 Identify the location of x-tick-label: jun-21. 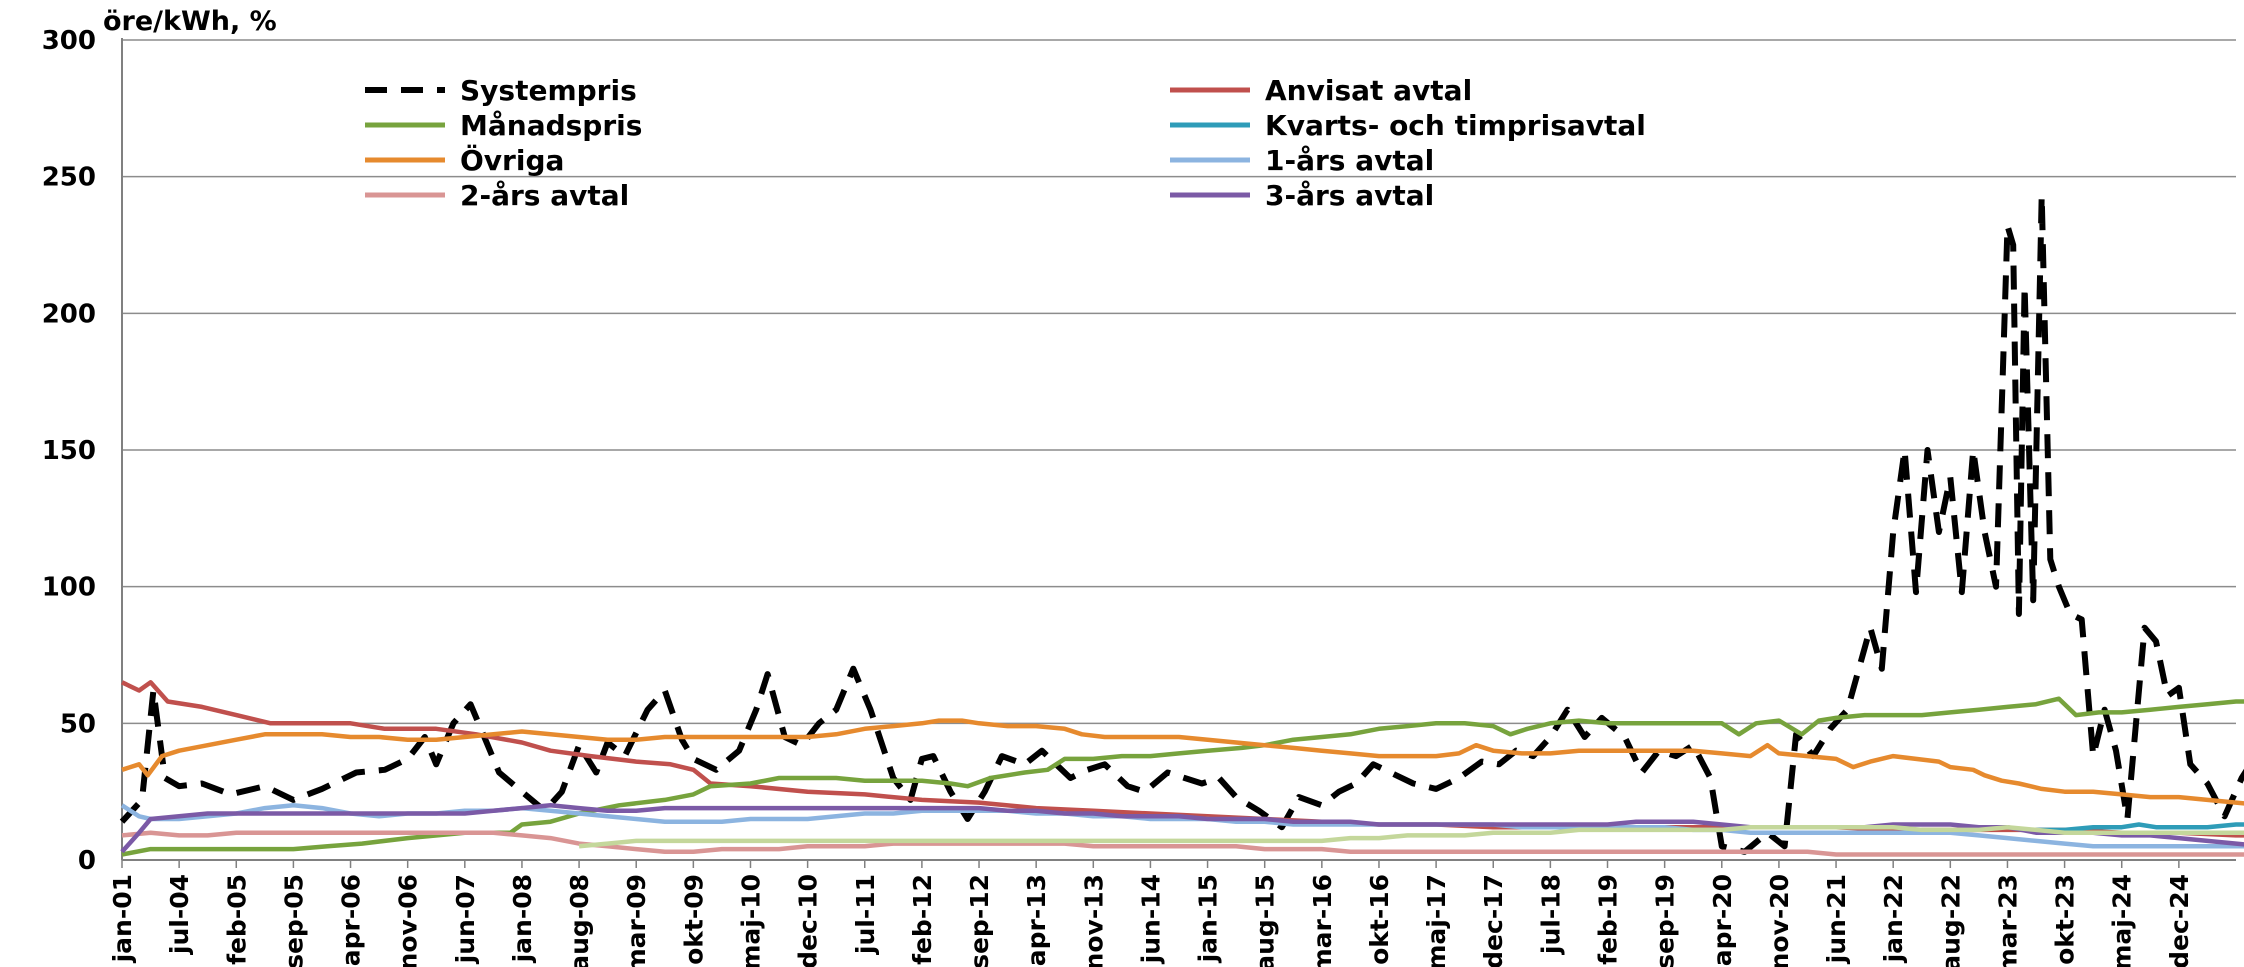
(1836, 919).